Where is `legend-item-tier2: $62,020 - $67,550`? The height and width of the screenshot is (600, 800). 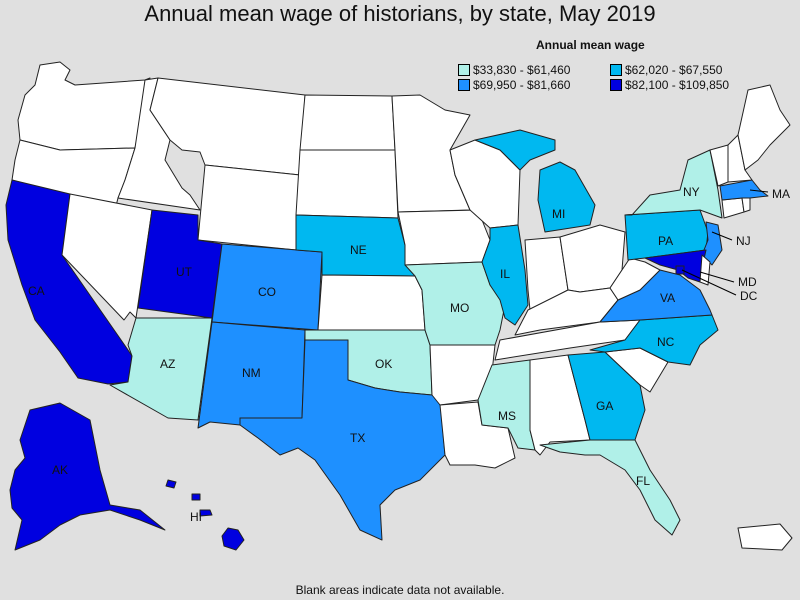
legend-item-tier2: $62,020 - $67,550 is located at coordinates (666, 70).